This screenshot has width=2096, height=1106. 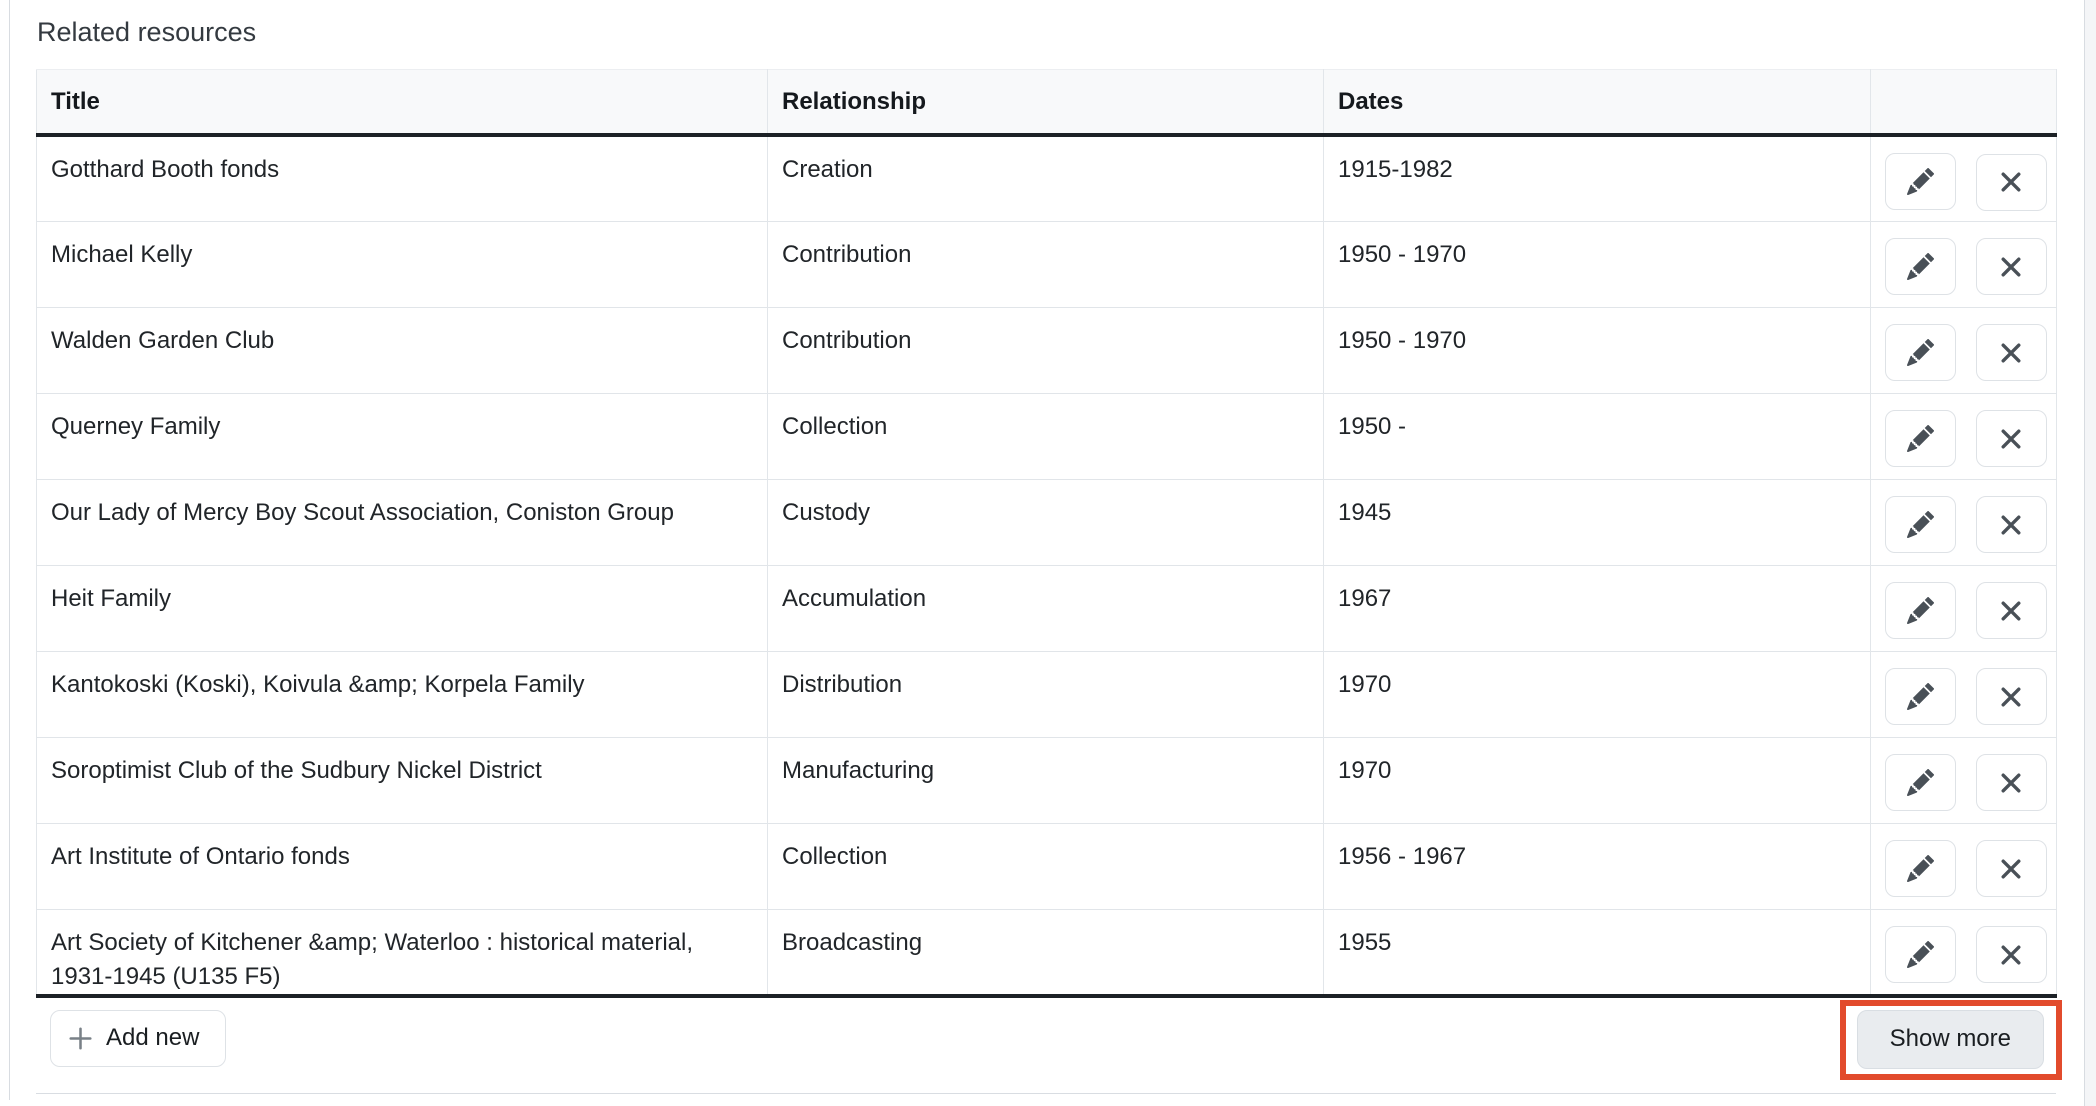 I want to click on row-relationship-cell: Creation, so click(x=1045, y=178).